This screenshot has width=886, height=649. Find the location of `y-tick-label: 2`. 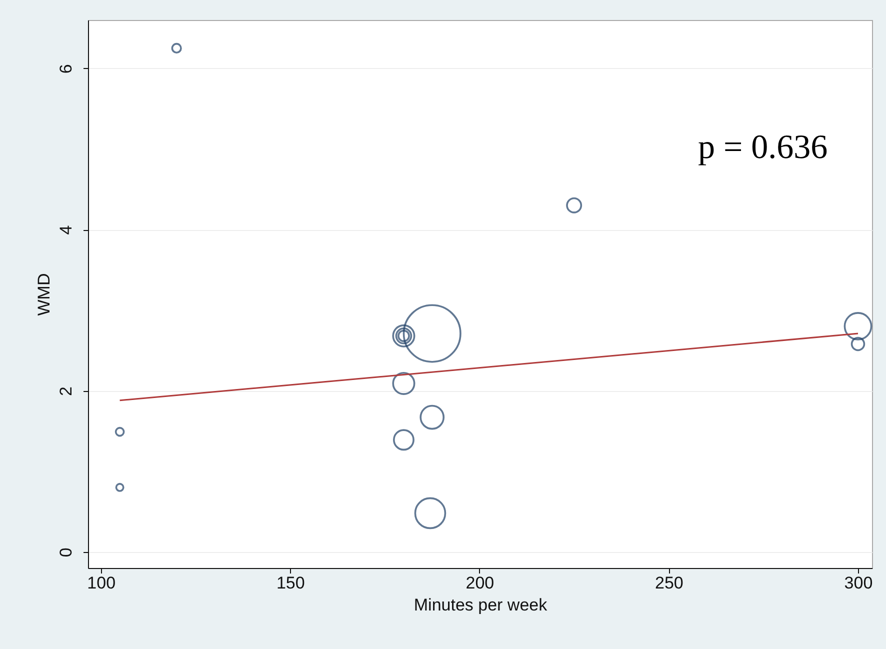

y-tick-label: 2 is located at coordinates (66, 391).